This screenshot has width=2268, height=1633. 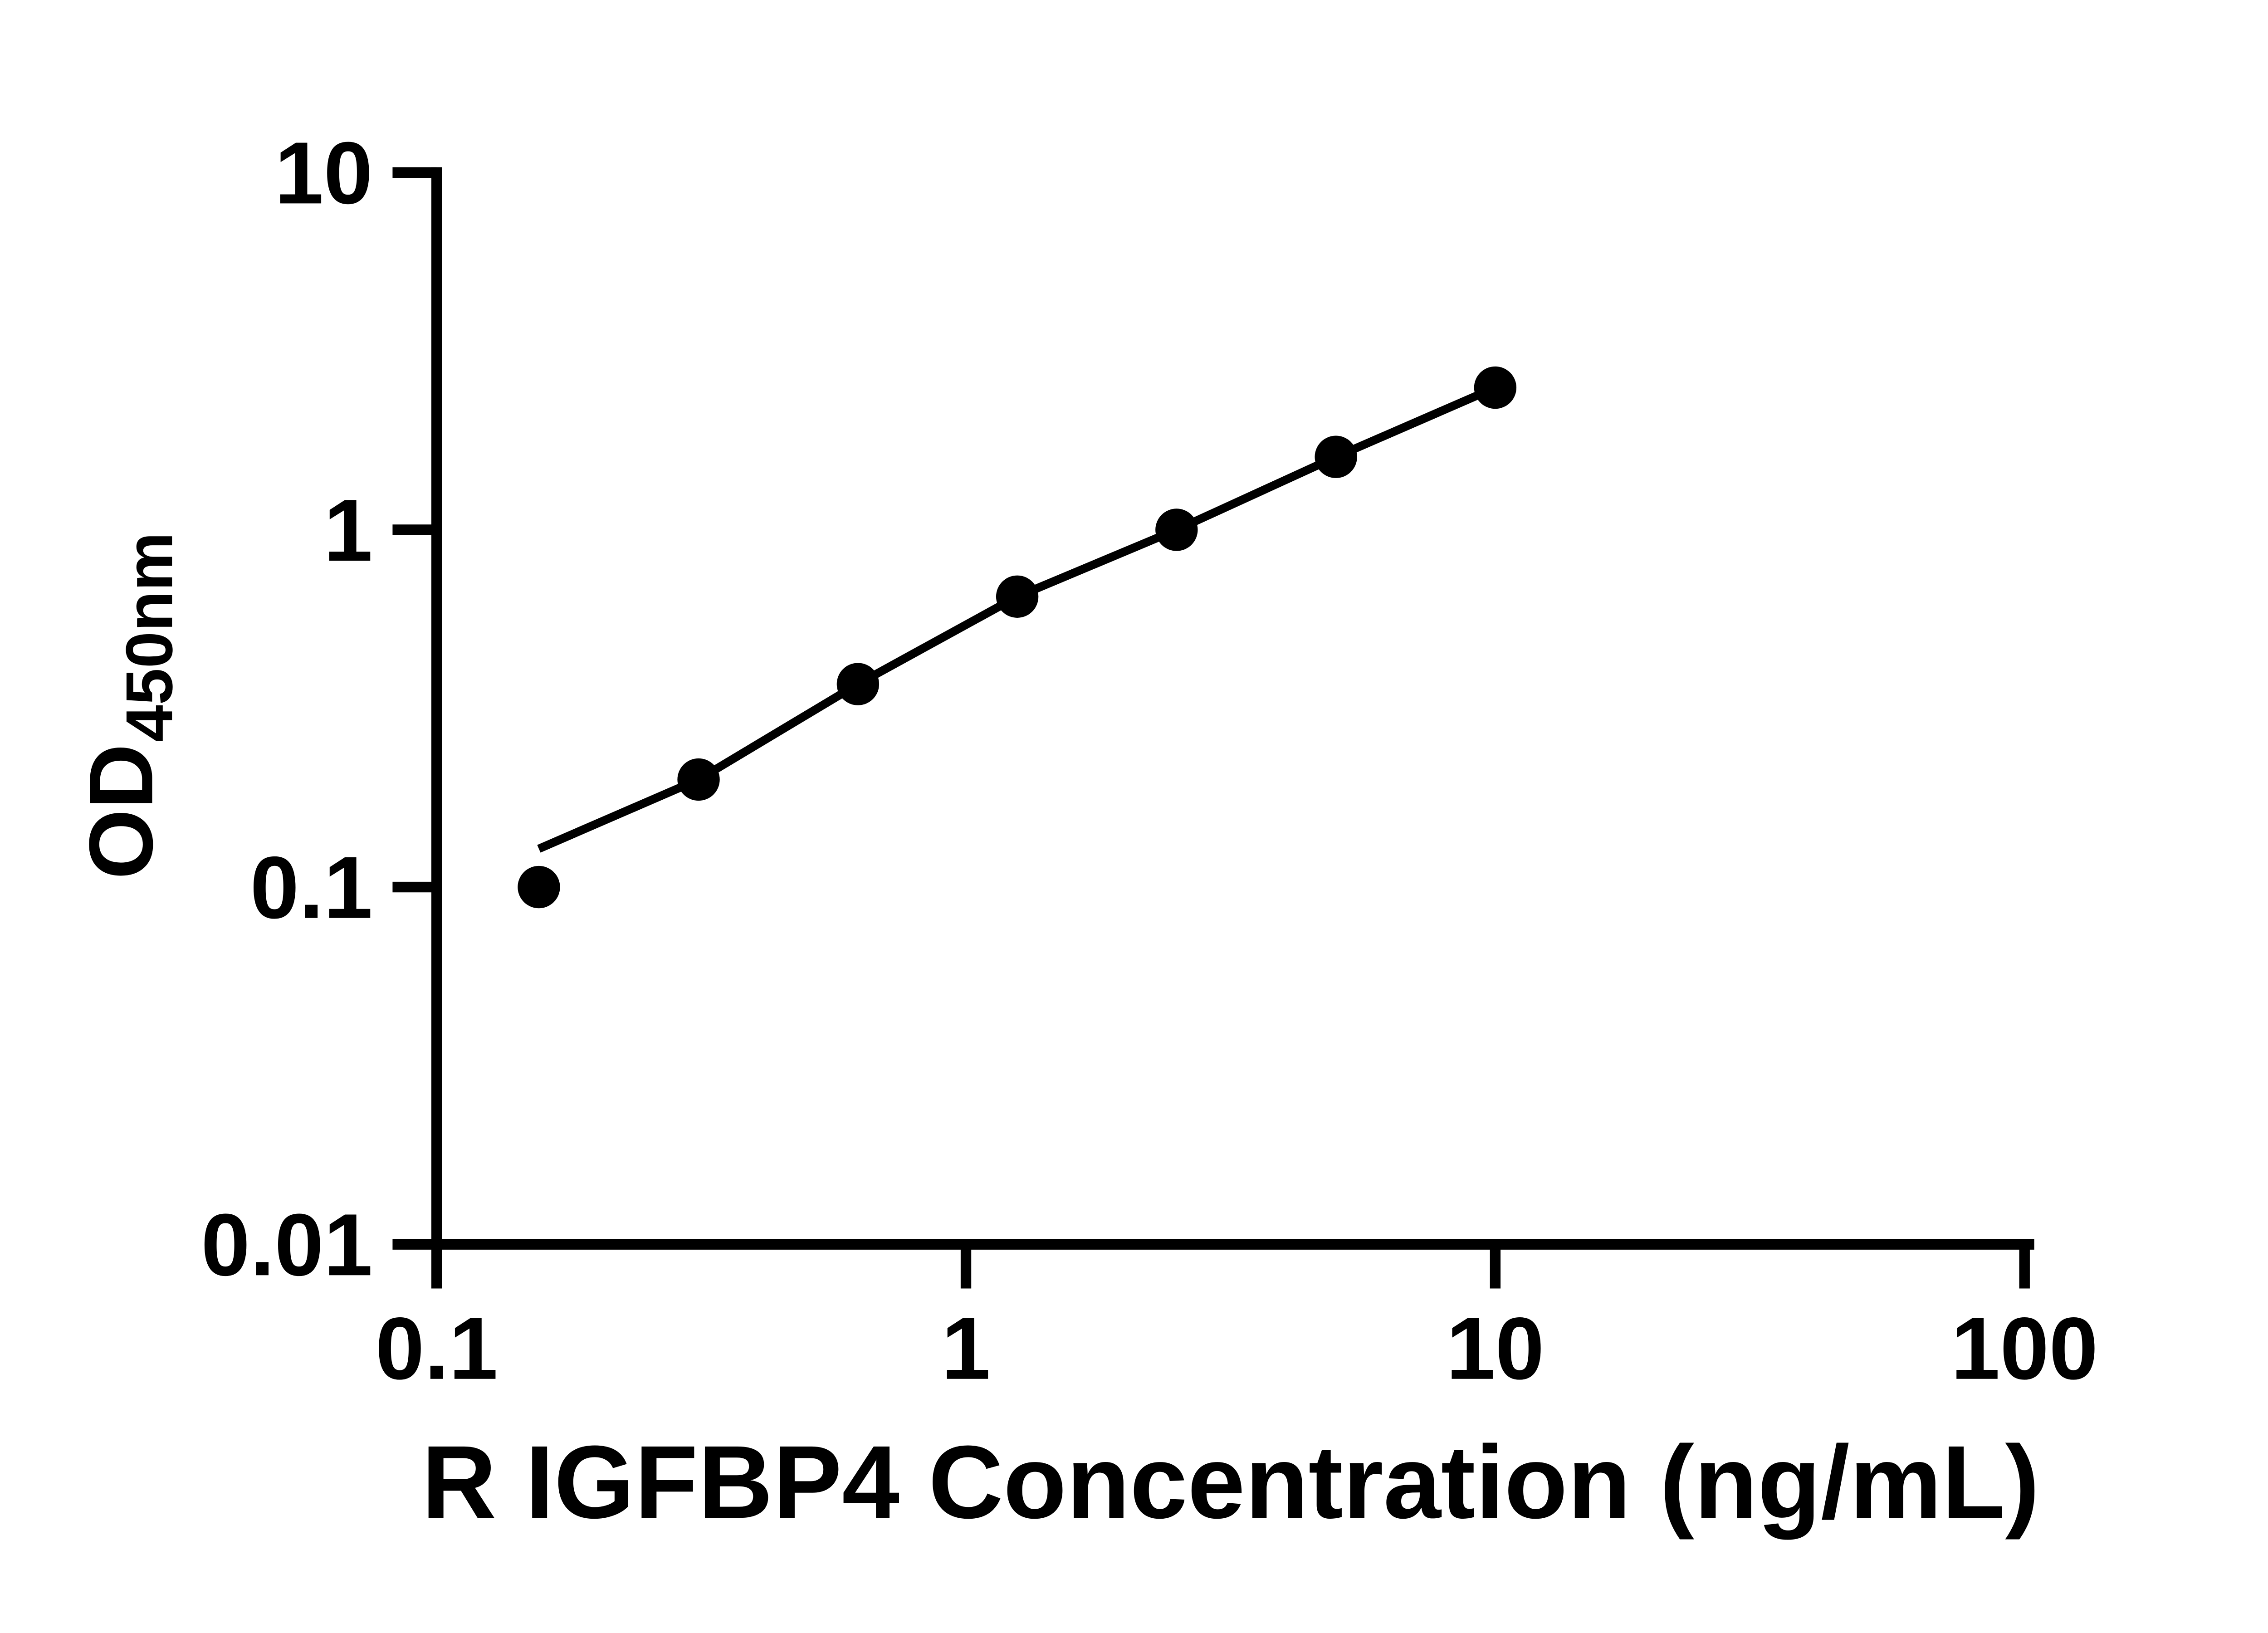 What do you see at coordinates (2025, 1349) in the screenshot?
I see `x-tick-label-100: 100` at bounding box center [2025, 1349].